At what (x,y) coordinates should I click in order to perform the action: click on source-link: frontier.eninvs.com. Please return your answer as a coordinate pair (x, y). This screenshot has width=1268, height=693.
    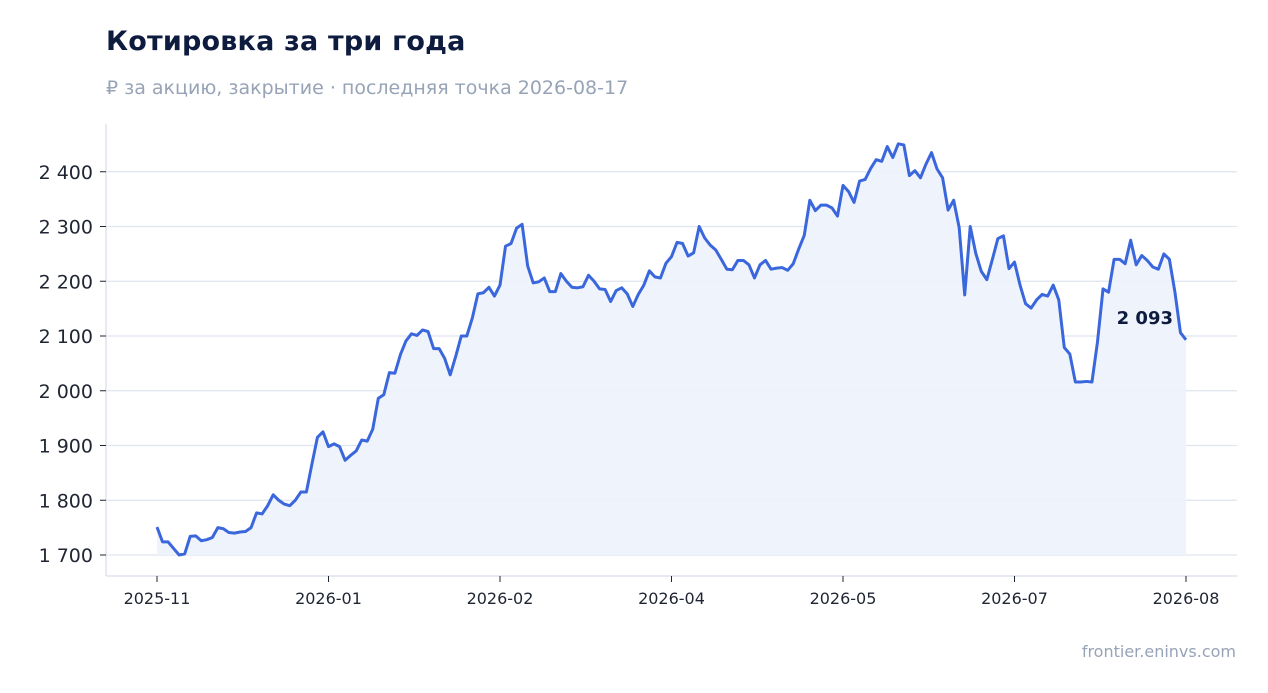
    Looking at the image, I should click on (1158, 651).